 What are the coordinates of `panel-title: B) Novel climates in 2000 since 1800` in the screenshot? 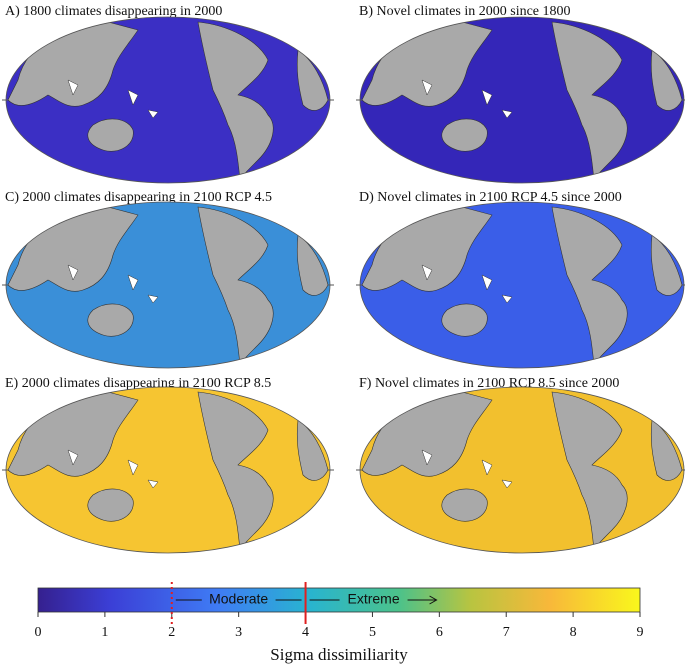 It's located at (465, 11).